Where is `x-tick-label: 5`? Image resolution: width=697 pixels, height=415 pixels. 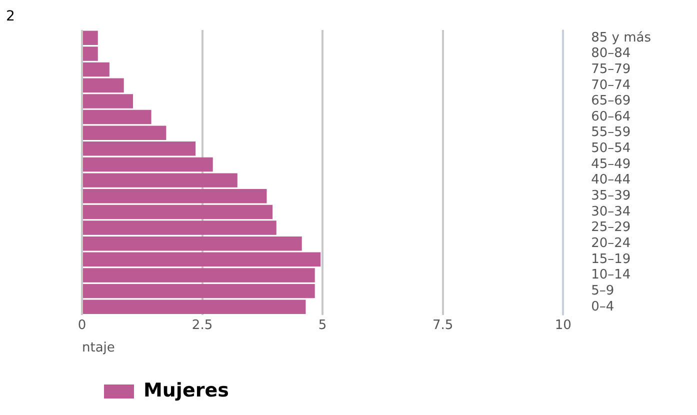 x-tick-label: 5 is located at coordinates (322, 325).